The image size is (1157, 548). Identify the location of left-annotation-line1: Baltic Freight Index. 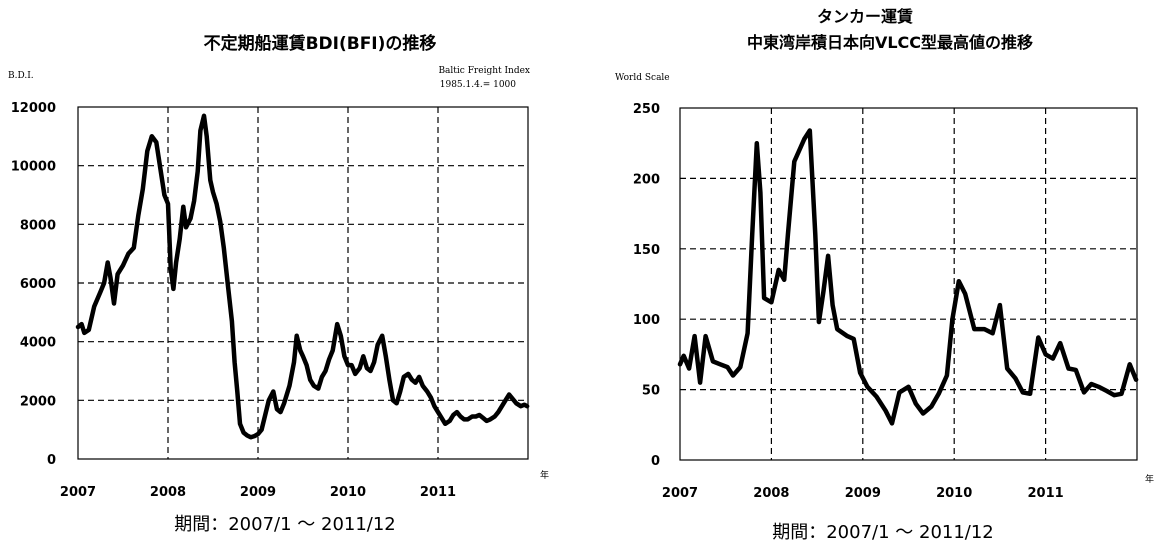
(484, 71).